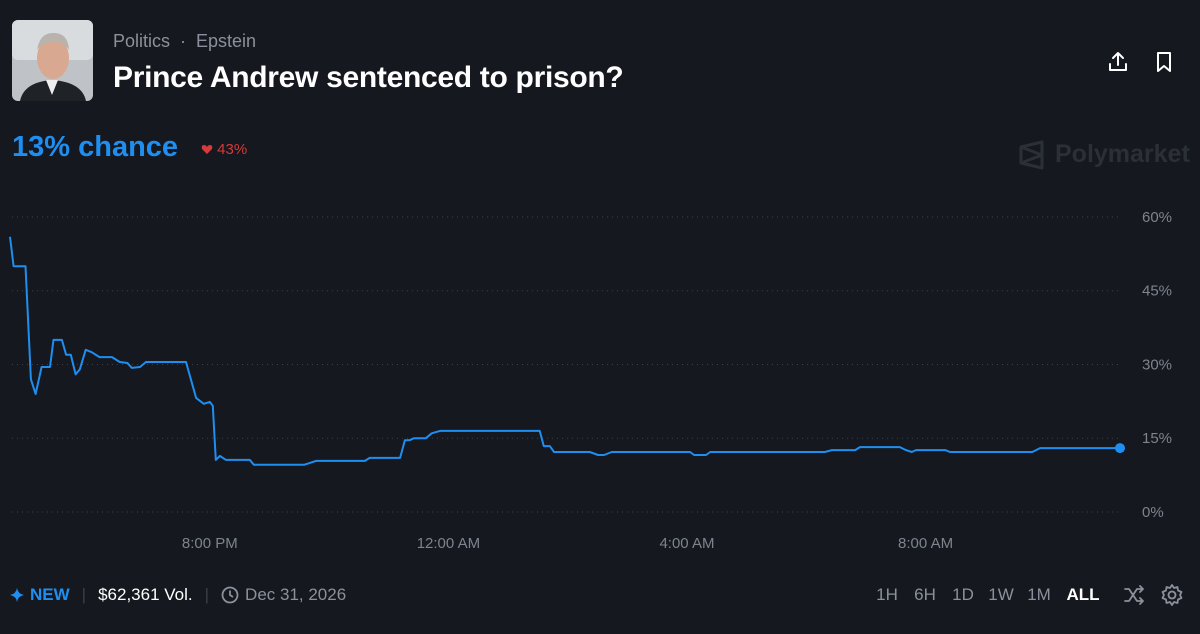  Describe the element at coordinates (1164, 62) in the screenshot. I see `bookmark-button` at that location.